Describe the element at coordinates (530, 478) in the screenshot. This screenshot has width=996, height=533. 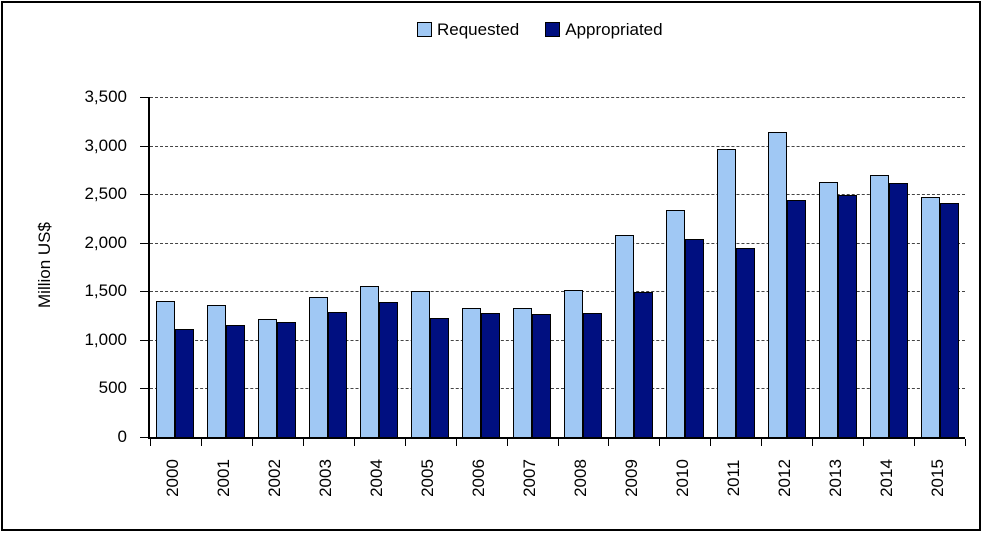
I see `x-tick-label: 2007` at that location.